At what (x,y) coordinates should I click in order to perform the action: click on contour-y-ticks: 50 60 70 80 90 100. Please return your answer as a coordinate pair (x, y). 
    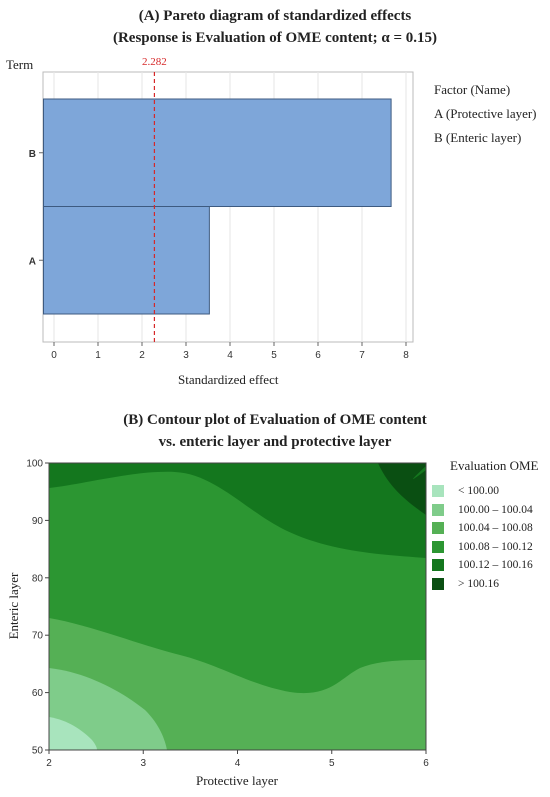
    Looking at the image, I should click on (37, 608).